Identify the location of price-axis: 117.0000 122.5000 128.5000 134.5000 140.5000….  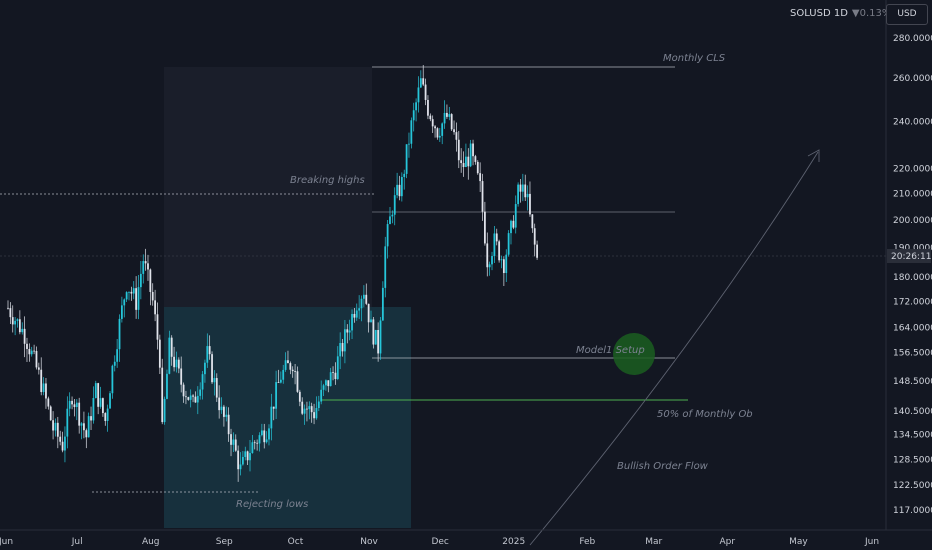
(908, 265).